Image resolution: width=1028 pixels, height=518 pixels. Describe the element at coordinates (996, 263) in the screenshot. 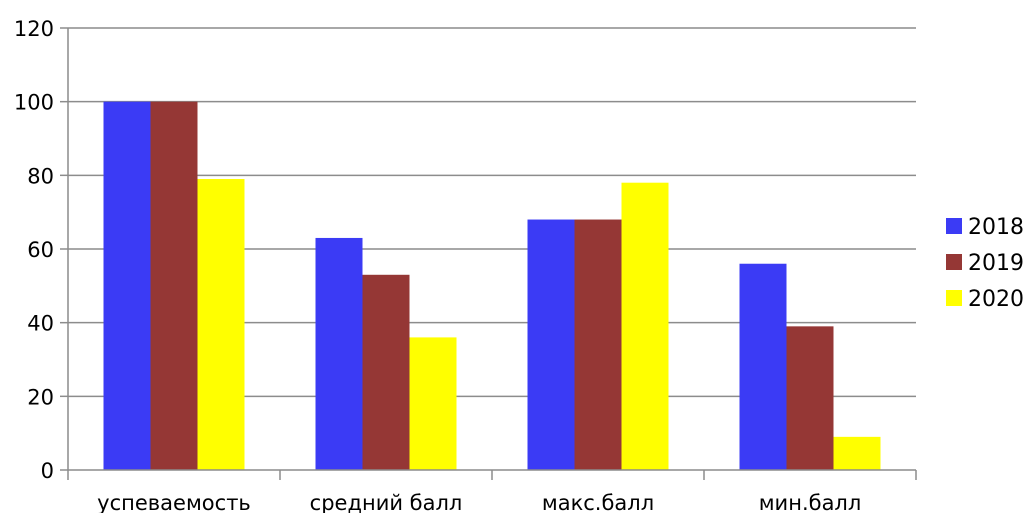

I see `legend-label-2019: 2019` at that location.